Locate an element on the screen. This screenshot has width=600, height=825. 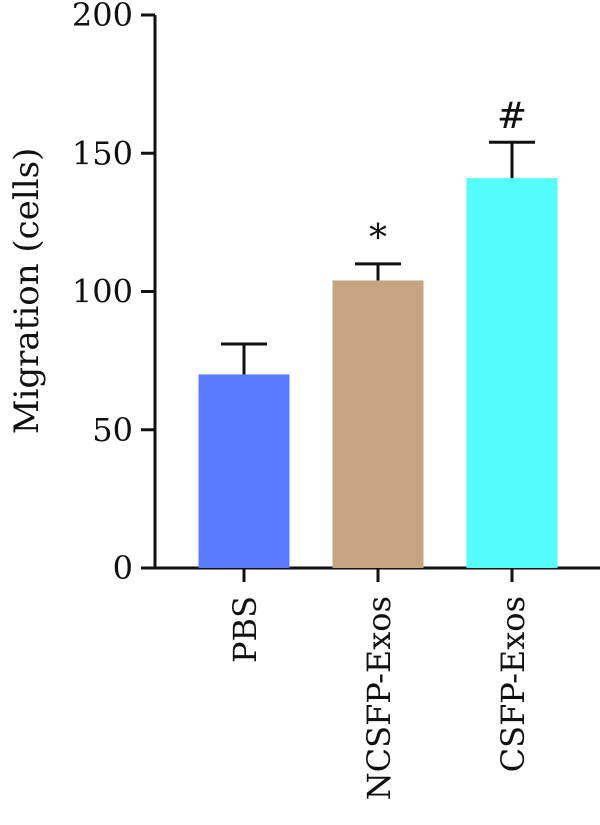
error-bars is located at coordinates (378, 257).